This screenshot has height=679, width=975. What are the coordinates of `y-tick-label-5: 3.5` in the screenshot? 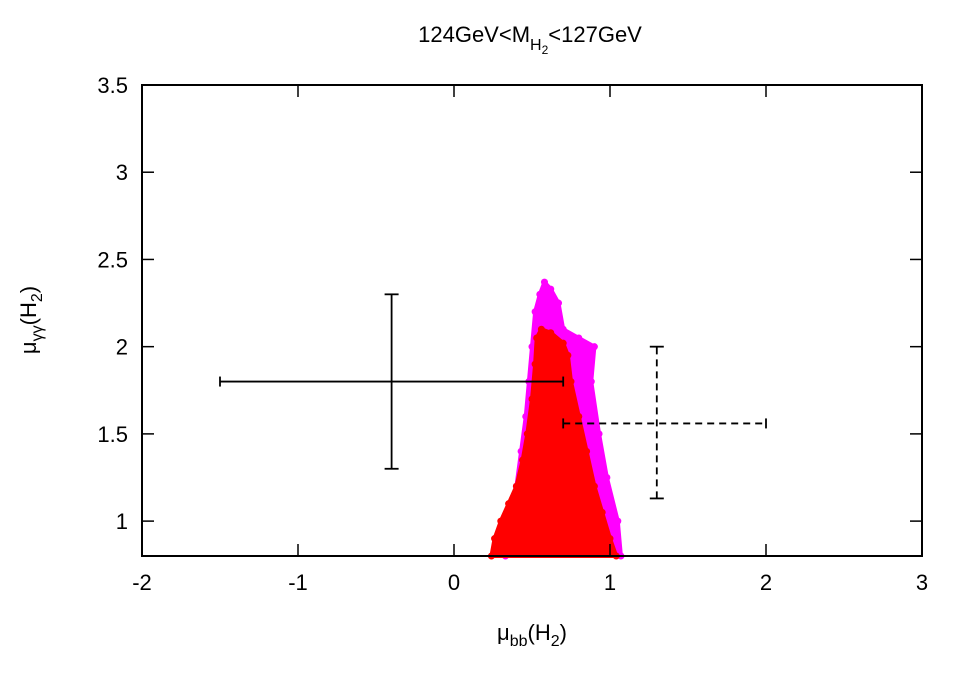 It's located at (112, 85).